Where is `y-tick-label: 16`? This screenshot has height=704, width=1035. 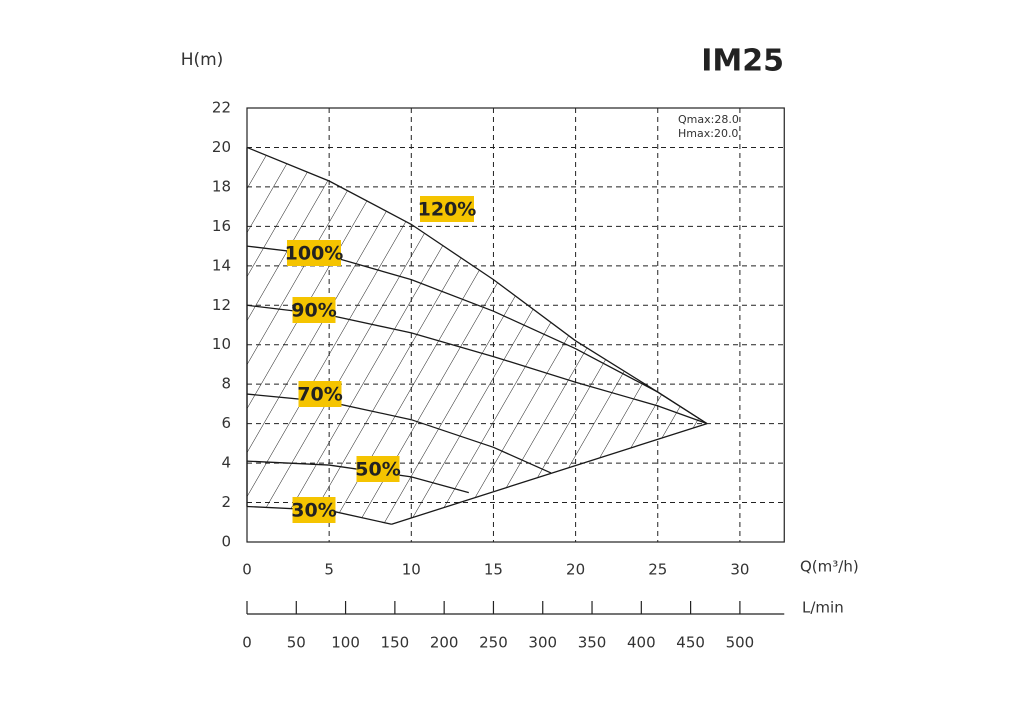
y-tick-label: 16 is located at coordinates (221, 226).